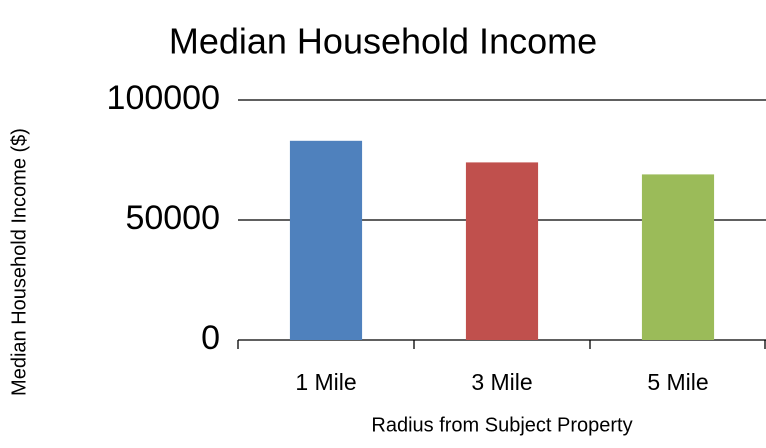  Describe the element at coordinates (501, 382) in the screenshot. I see `x-tick-label: 3 Mile` at that location.